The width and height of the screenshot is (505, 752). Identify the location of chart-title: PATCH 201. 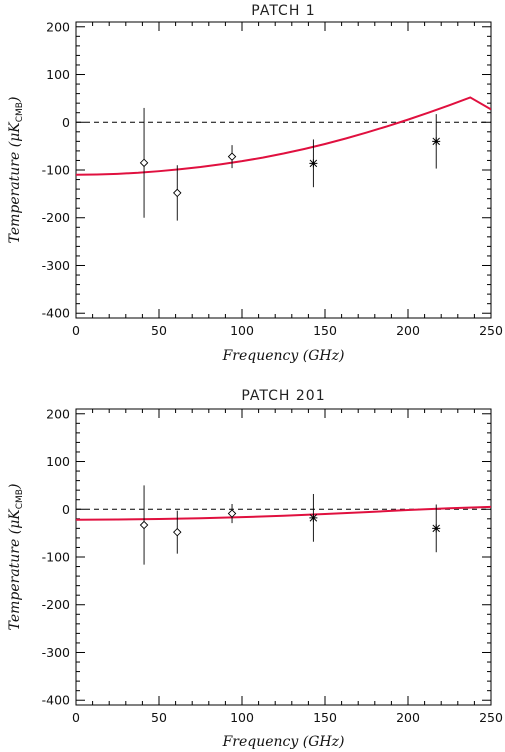
(283, 396).